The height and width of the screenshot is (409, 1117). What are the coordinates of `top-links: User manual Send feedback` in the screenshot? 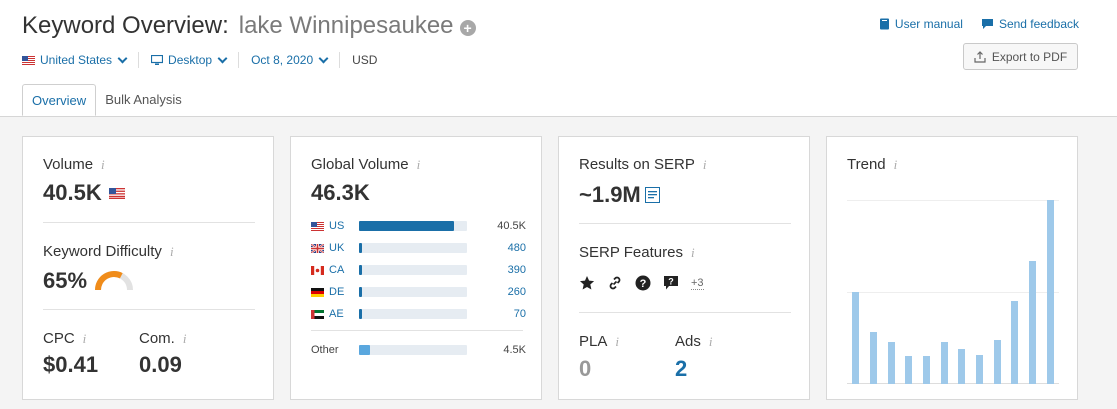 It's located at (979, 24).